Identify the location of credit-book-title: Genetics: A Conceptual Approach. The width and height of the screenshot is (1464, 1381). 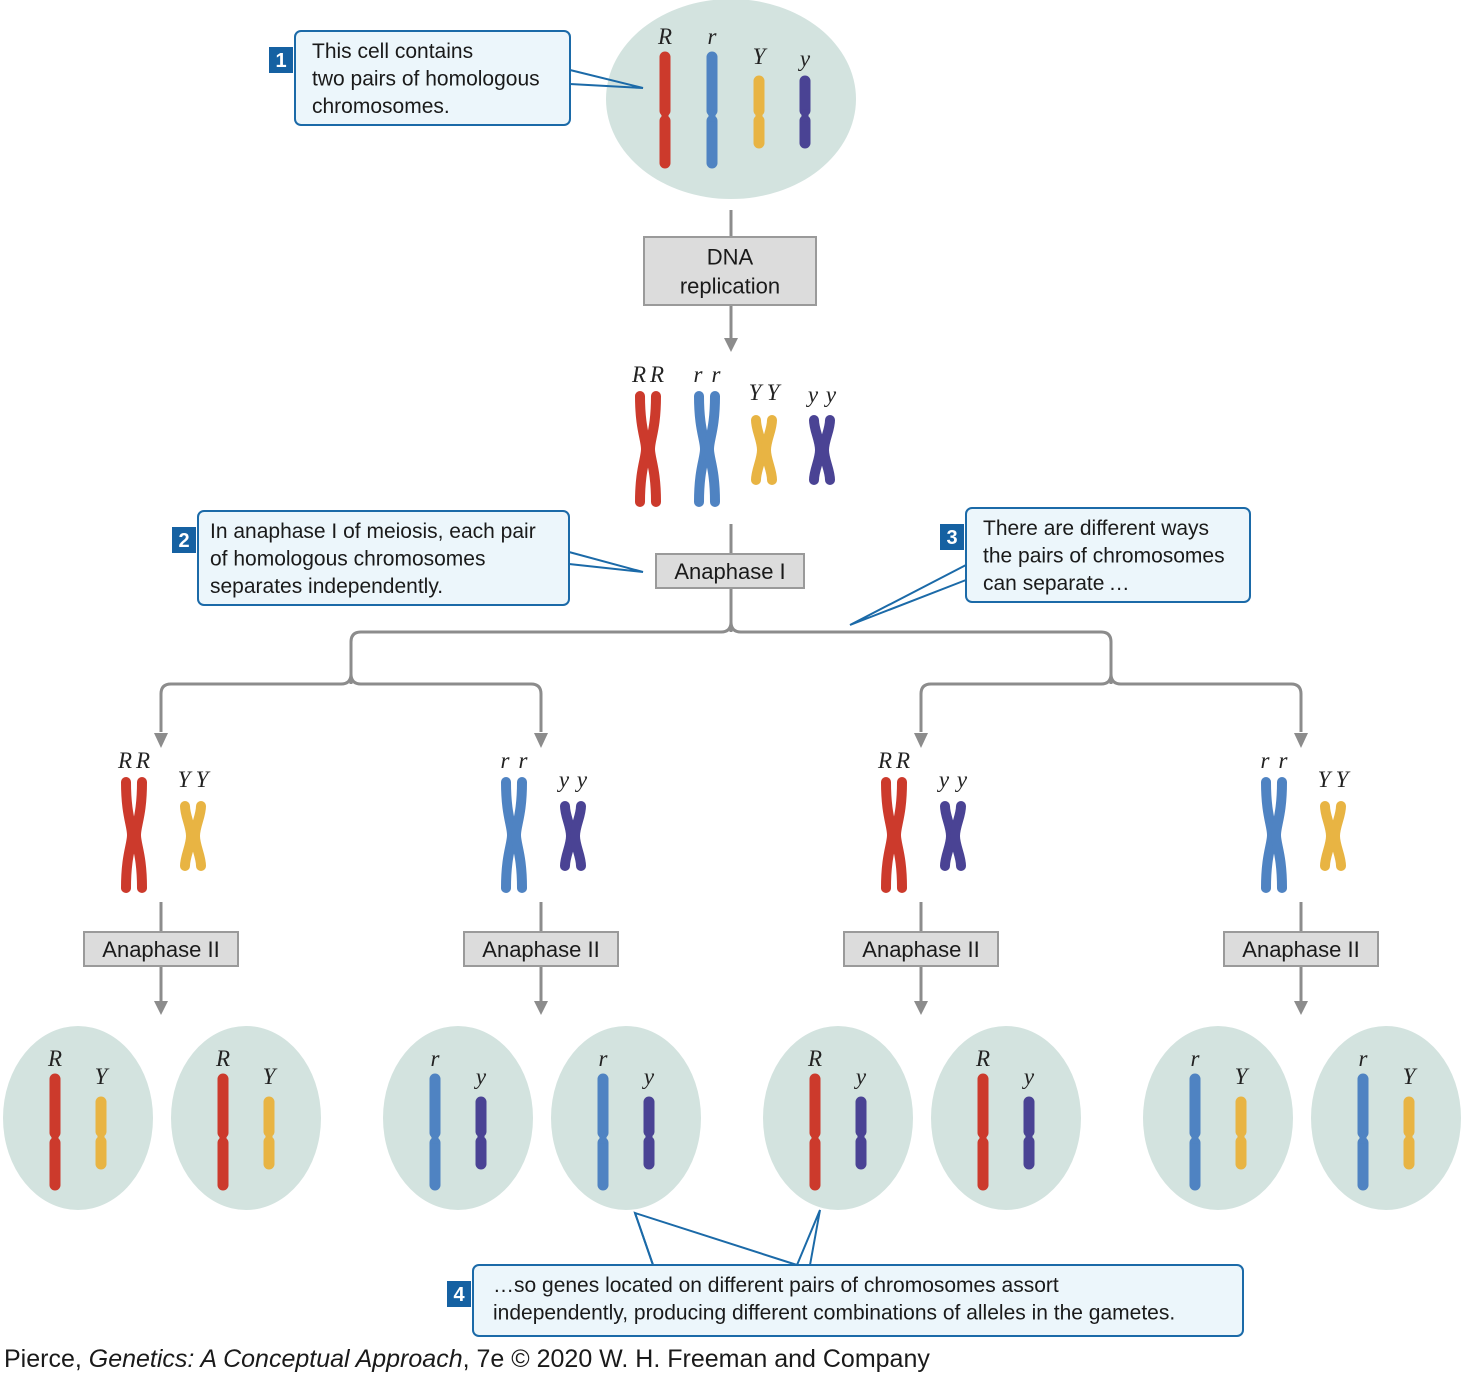
(275, 1359).